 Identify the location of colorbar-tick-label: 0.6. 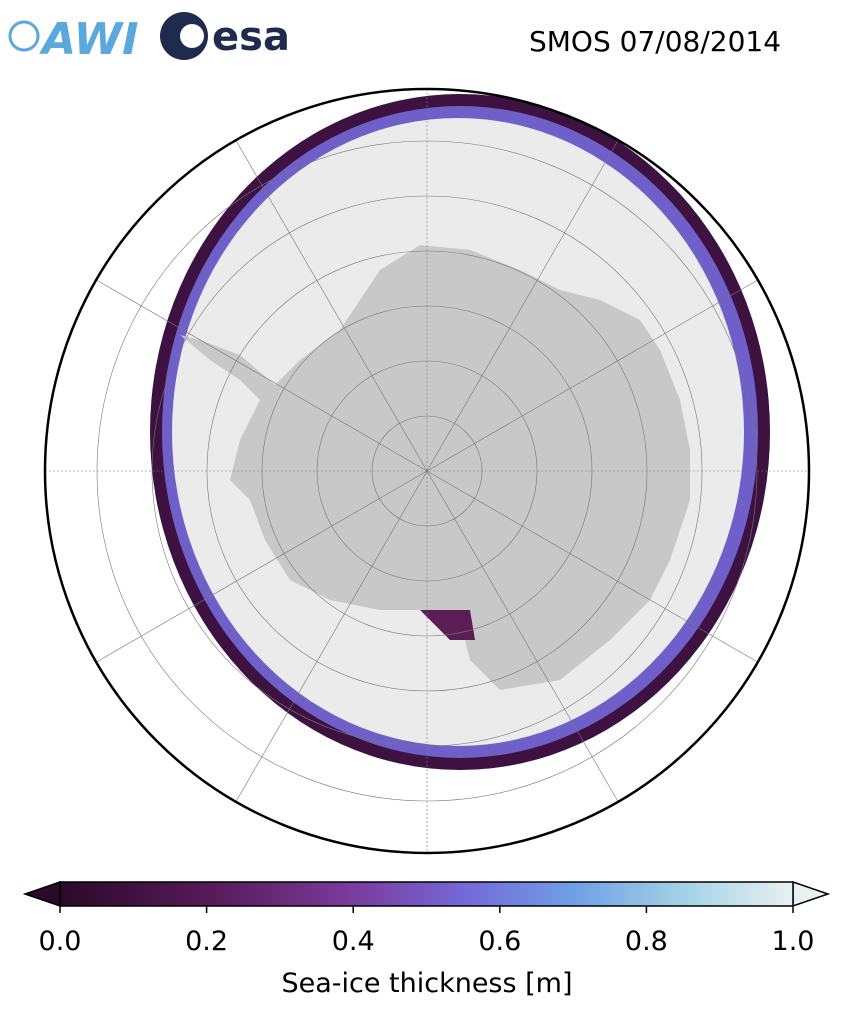
(499, 941).